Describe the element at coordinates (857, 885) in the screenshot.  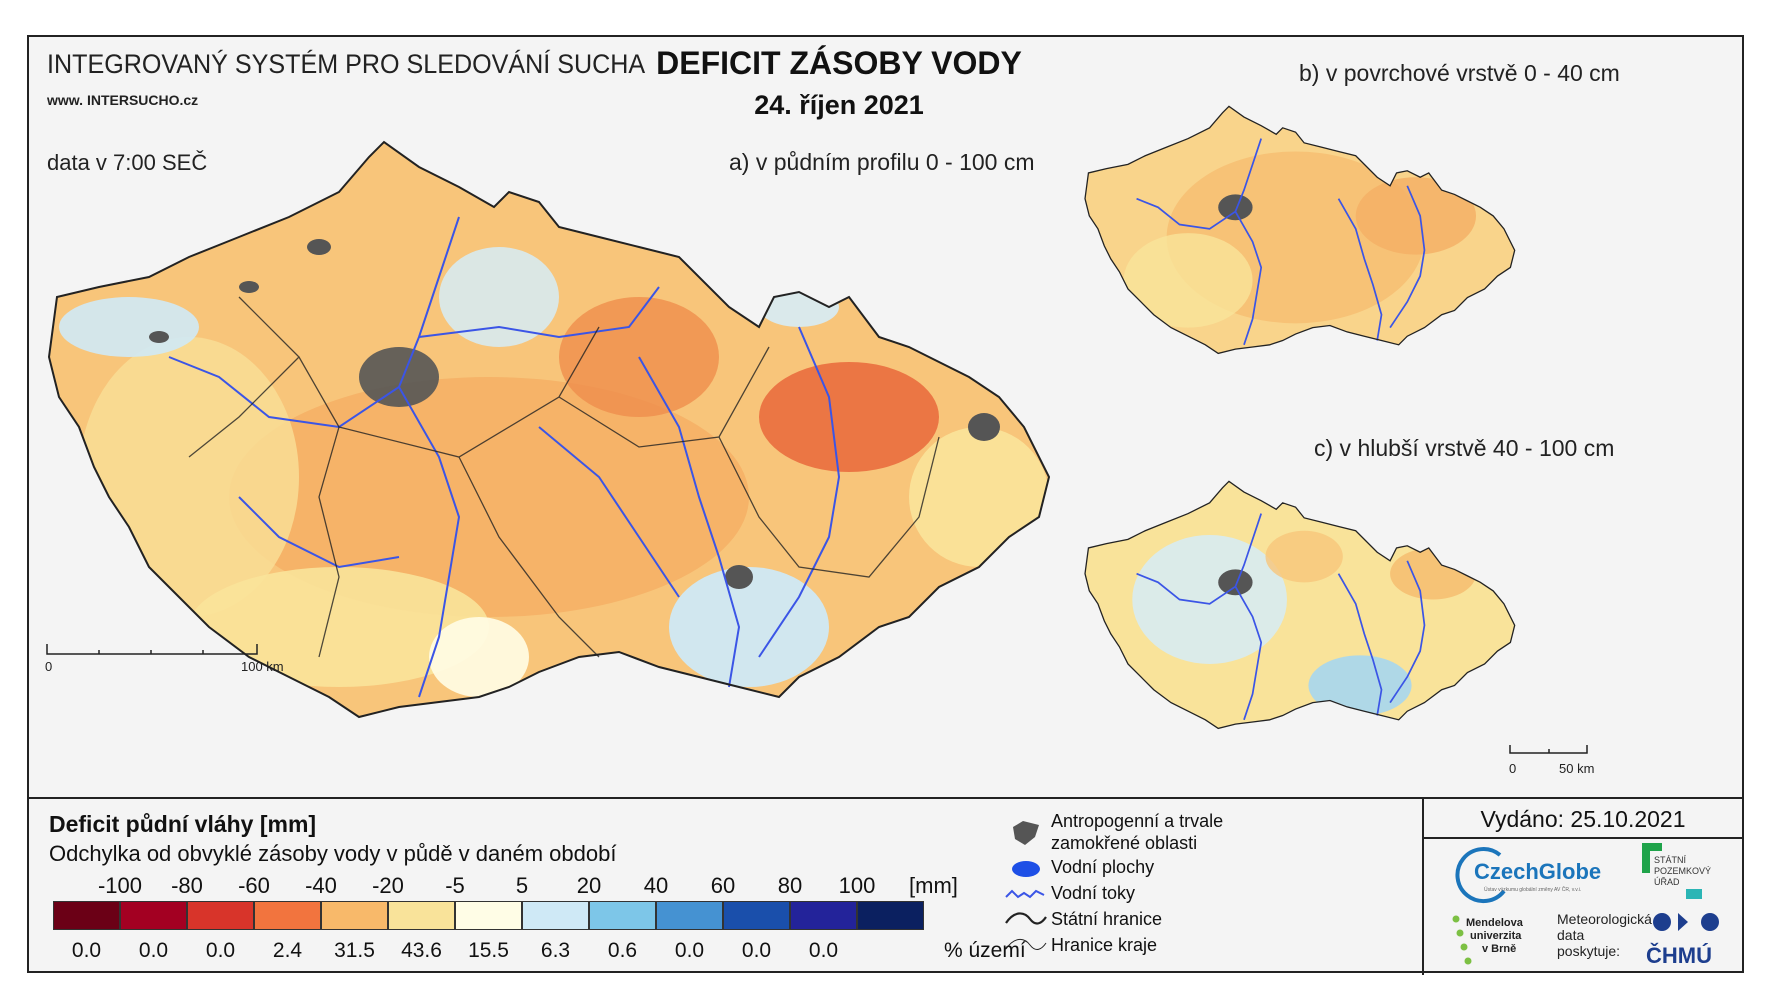
I see `legend-tick-label: 100` at that location.